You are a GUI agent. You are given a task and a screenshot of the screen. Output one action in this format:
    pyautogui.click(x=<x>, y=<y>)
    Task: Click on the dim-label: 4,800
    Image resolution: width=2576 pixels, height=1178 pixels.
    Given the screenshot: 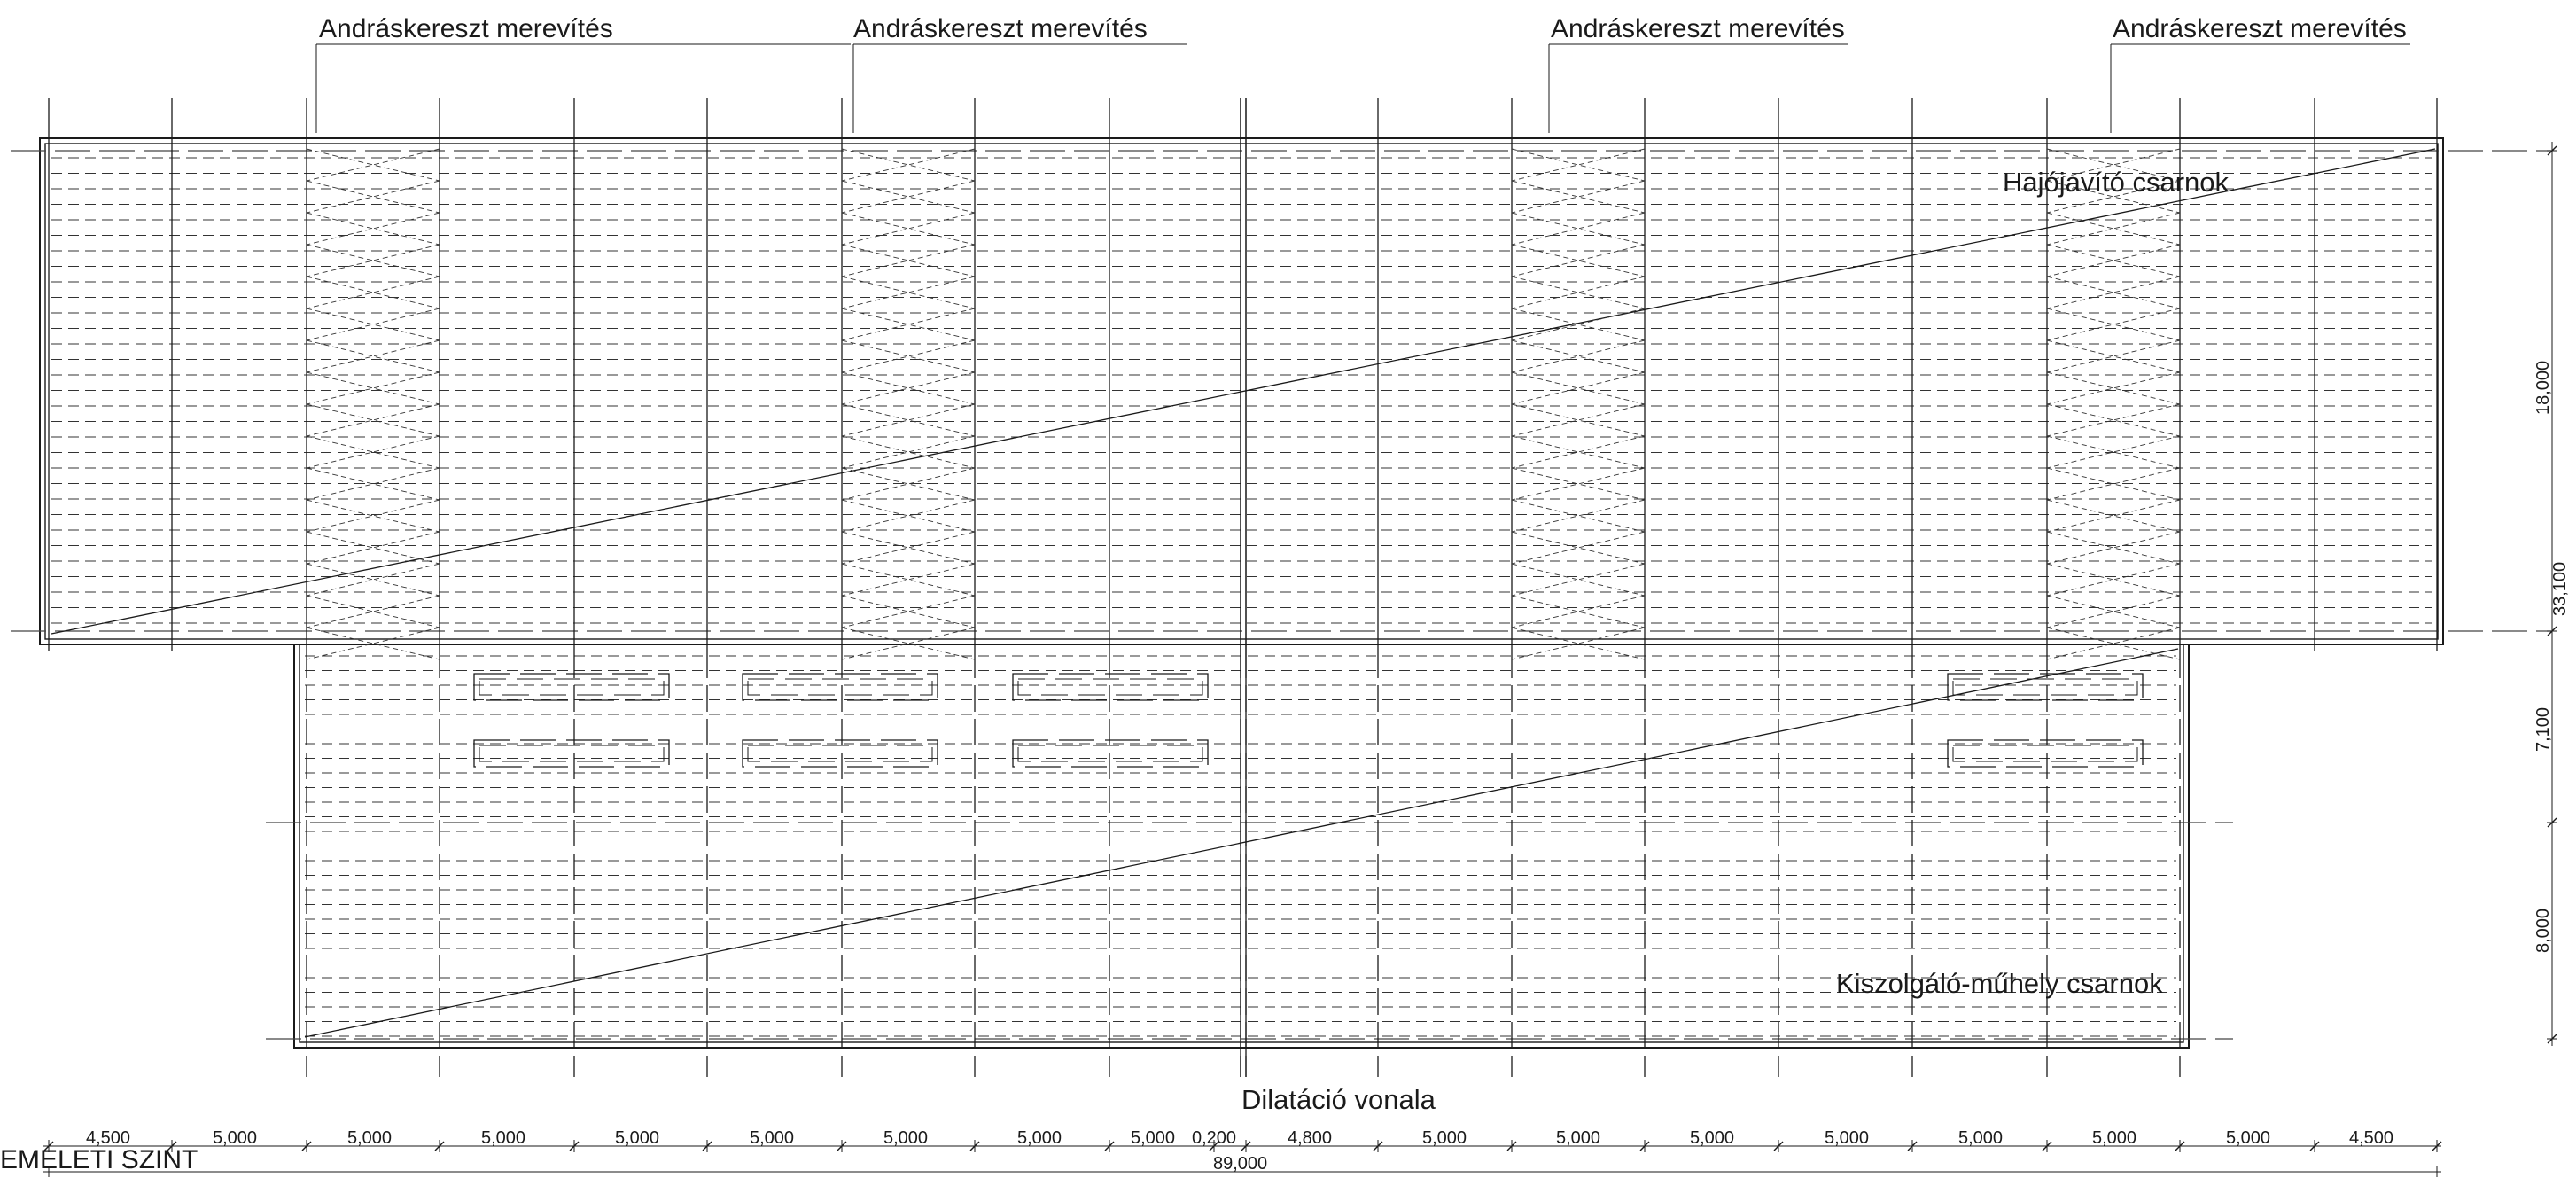 What is the action you would take?
    pyautogui.click(x=1310, y=1138)
    